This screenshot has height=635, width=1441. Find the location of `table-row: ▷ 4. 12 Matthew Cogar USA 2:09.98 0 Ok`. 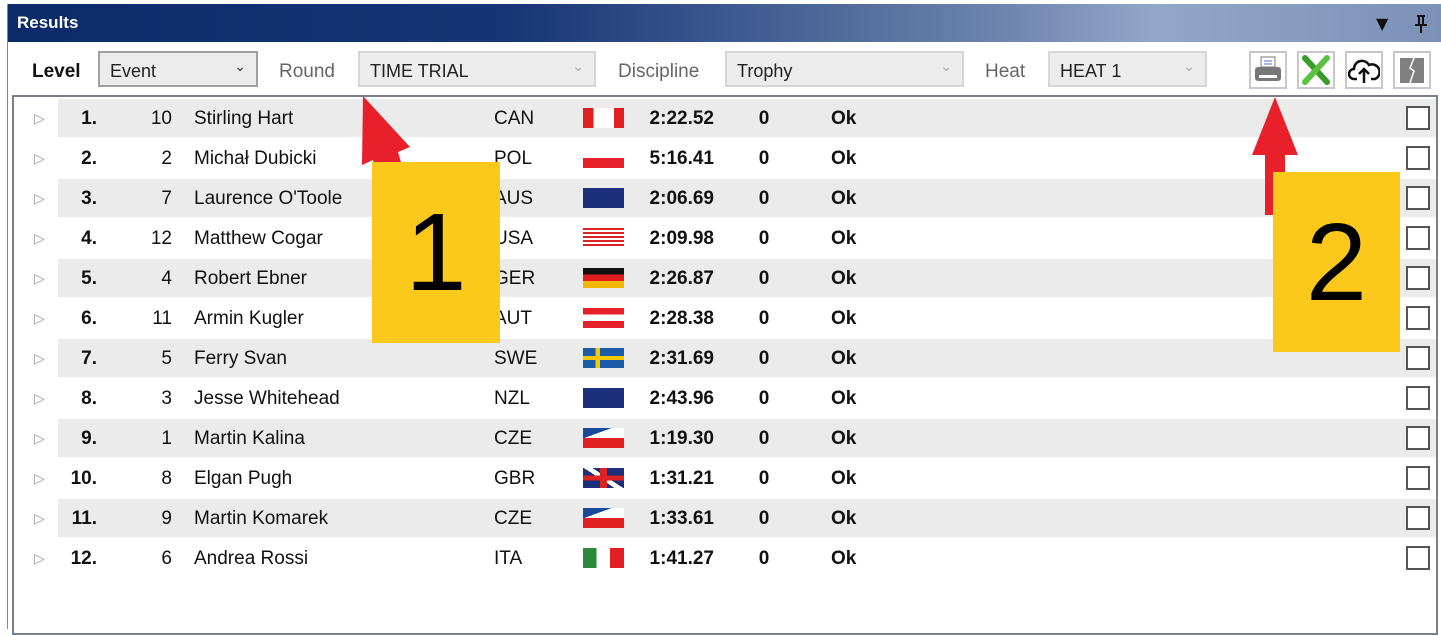

table-row: ▷ 4. 12 Matthew Cogar USA 2:09.98 0 Ok is located at coordinates (725, 238).